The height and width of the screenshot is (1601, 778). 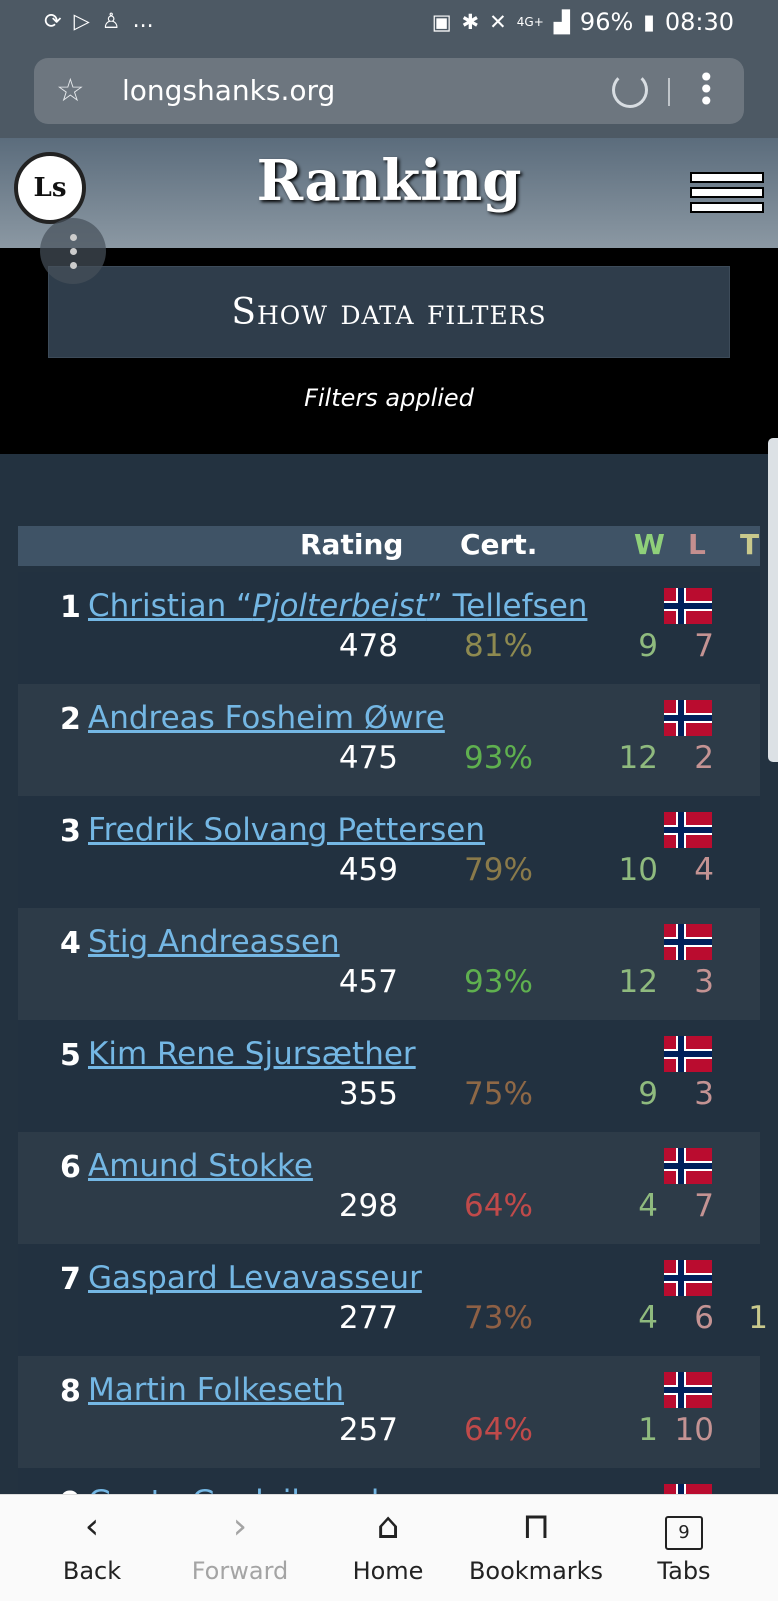 What do you see at coordinates (649, 22) in the screenshot?
I see `battery-icon: ▮` at bounding box center [649, 22].